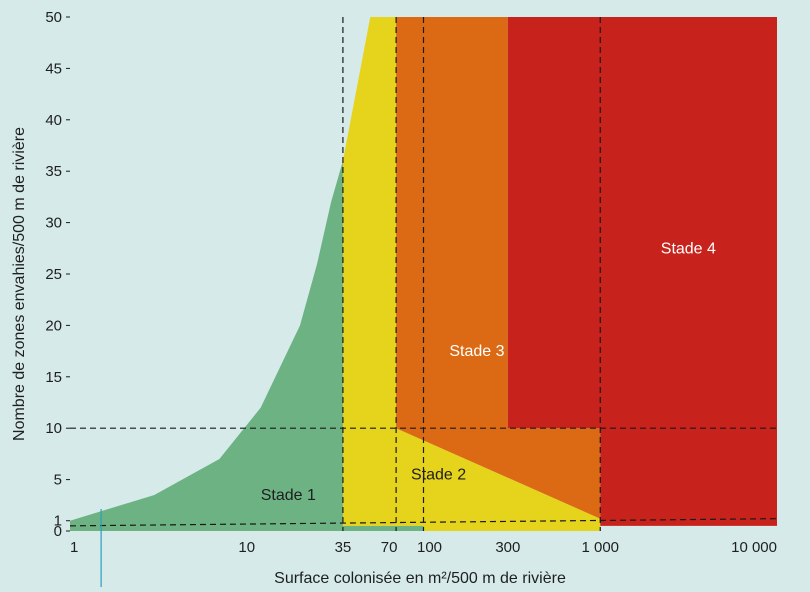  What do you see at coordinates (507, 547) in the screenshot?
I see `x-tick-label-300: 300` at bounding box center [507, 547].